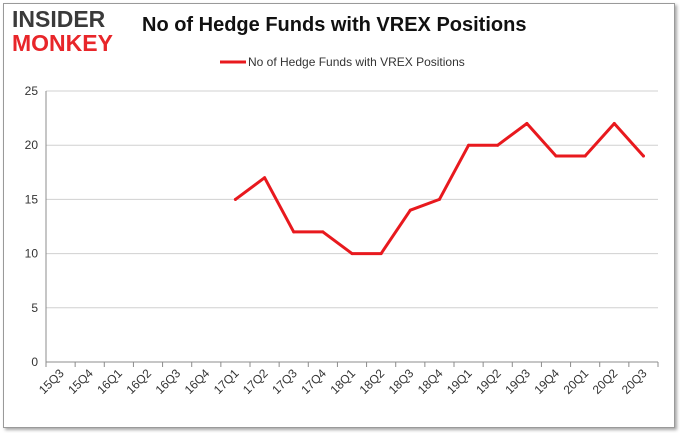 The image size is (680, 433). I want to click on legend-label: No of Hedge Funds with VREX Positions, so click(356, 62).